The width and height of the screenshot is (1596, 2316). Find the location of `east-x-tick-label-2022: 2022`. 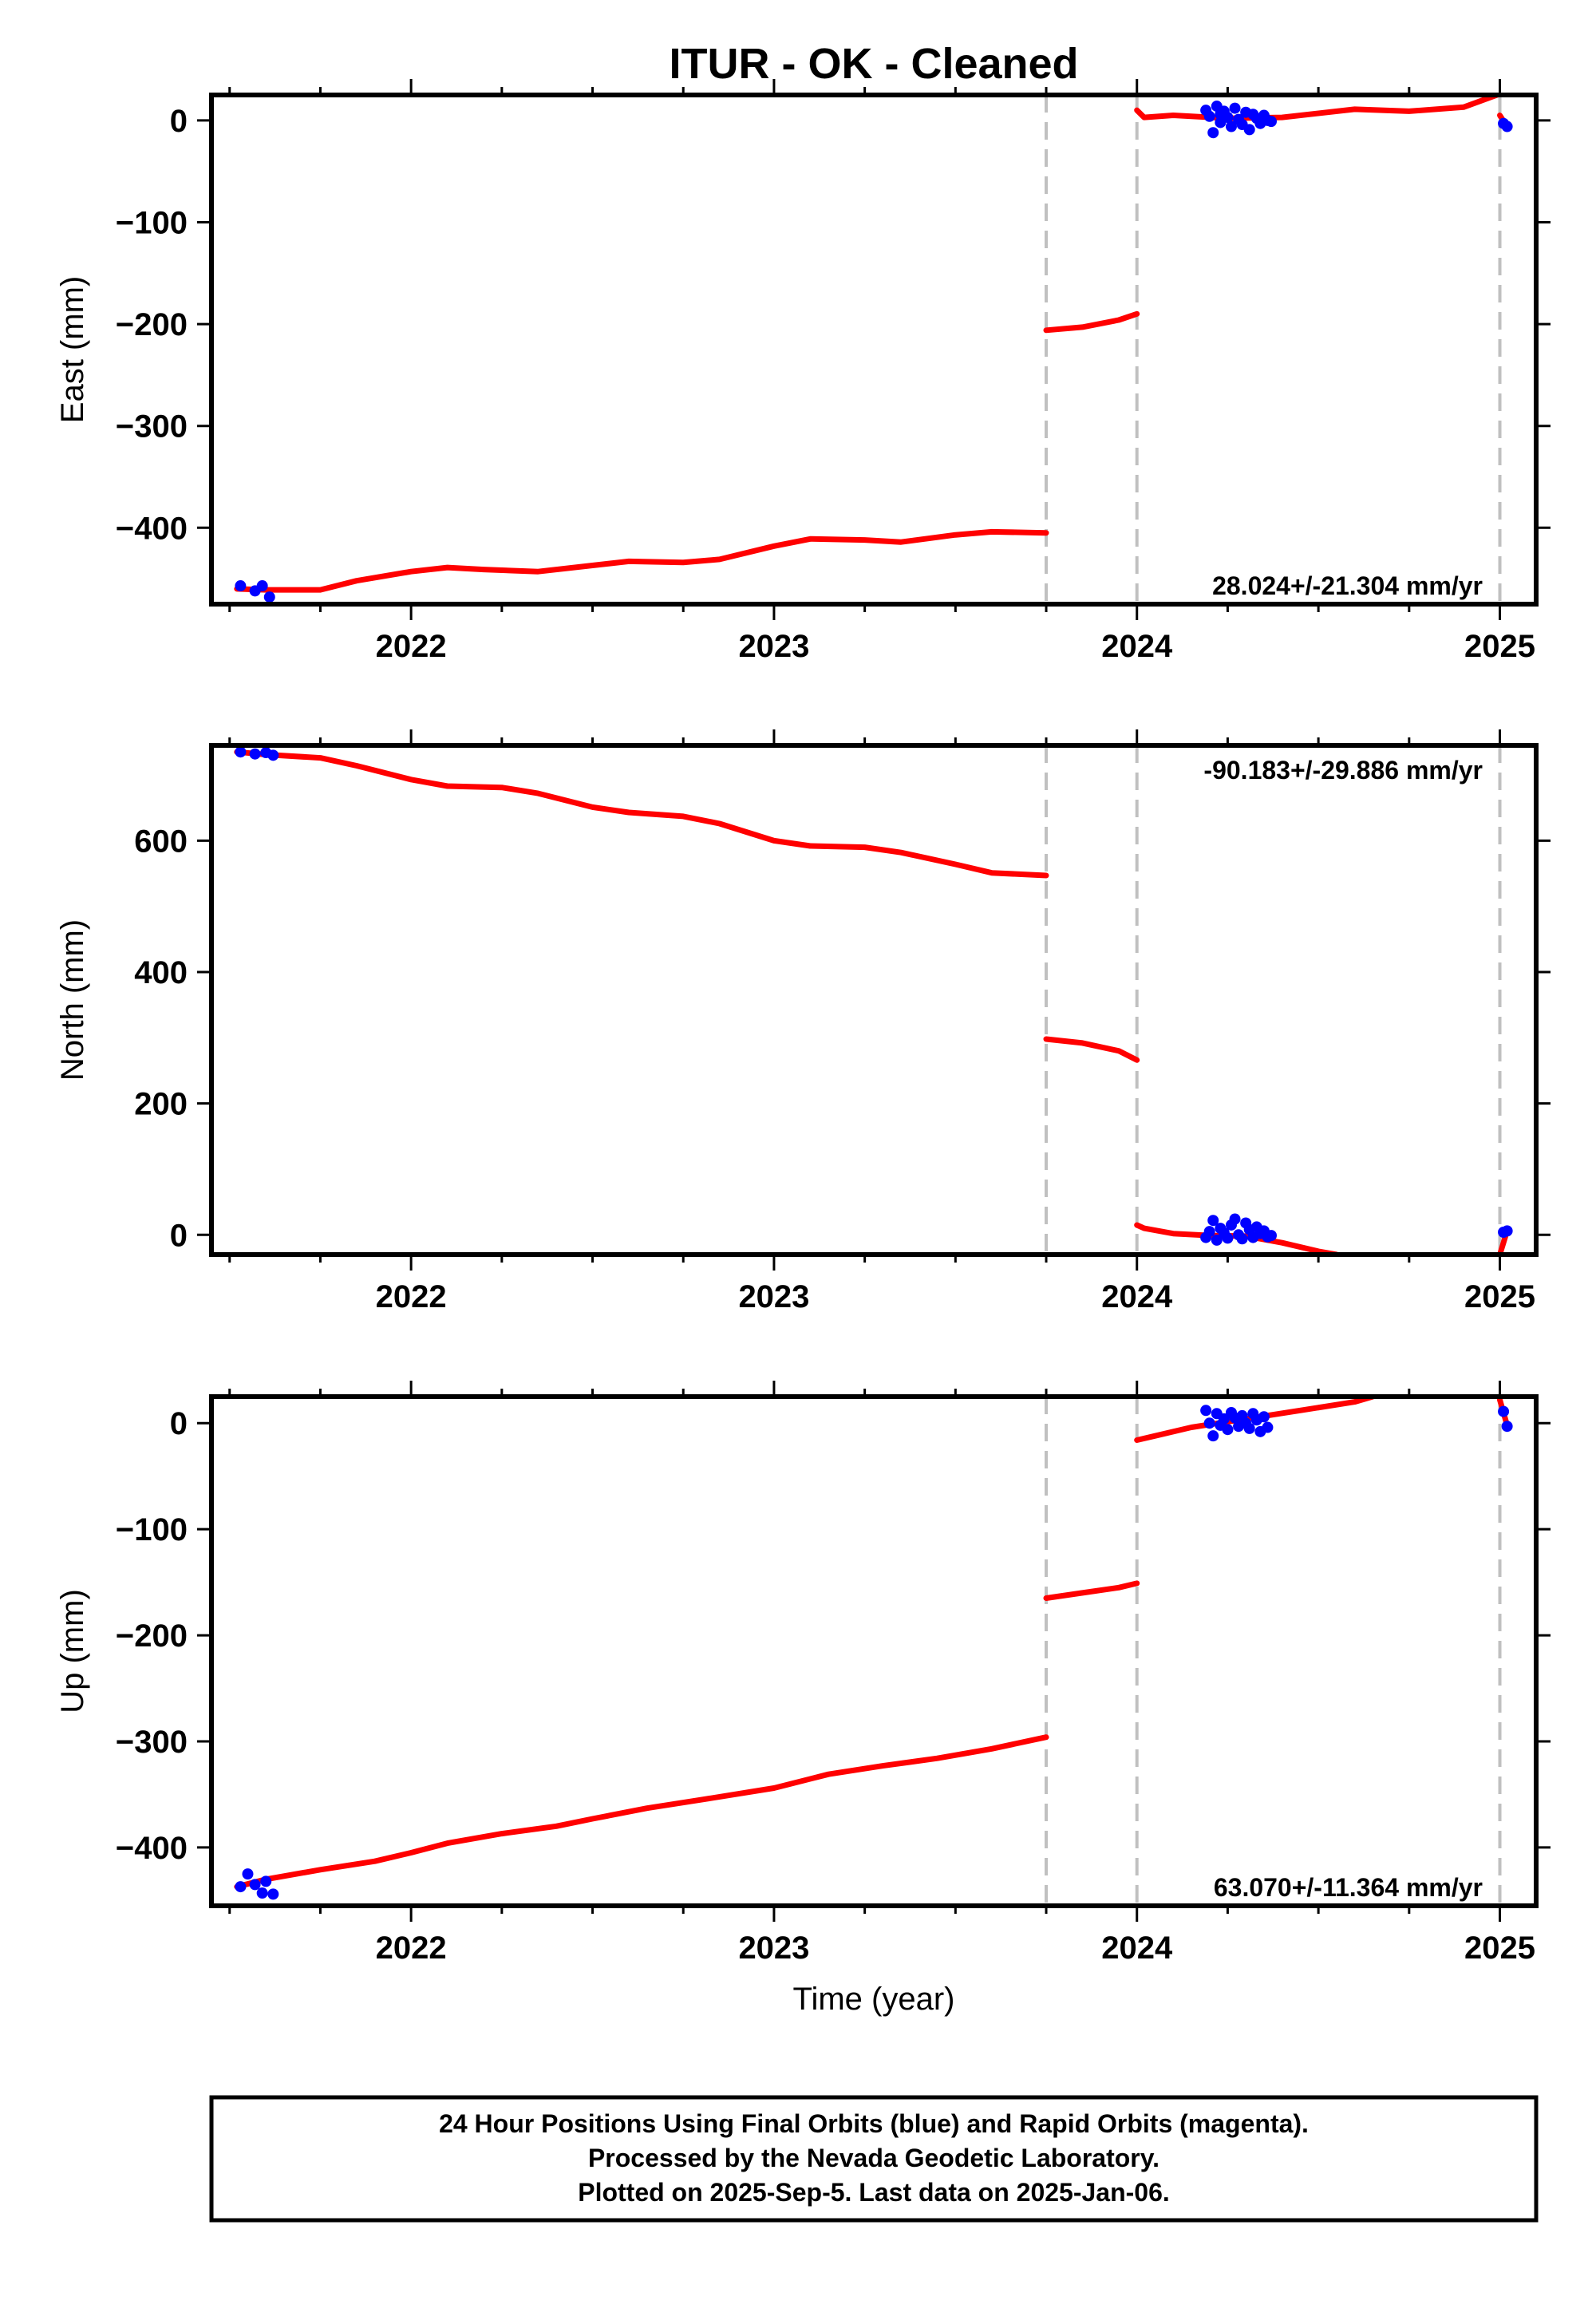

east-x-tick-label-2022: 2022 is located at coordinates (411, 646).